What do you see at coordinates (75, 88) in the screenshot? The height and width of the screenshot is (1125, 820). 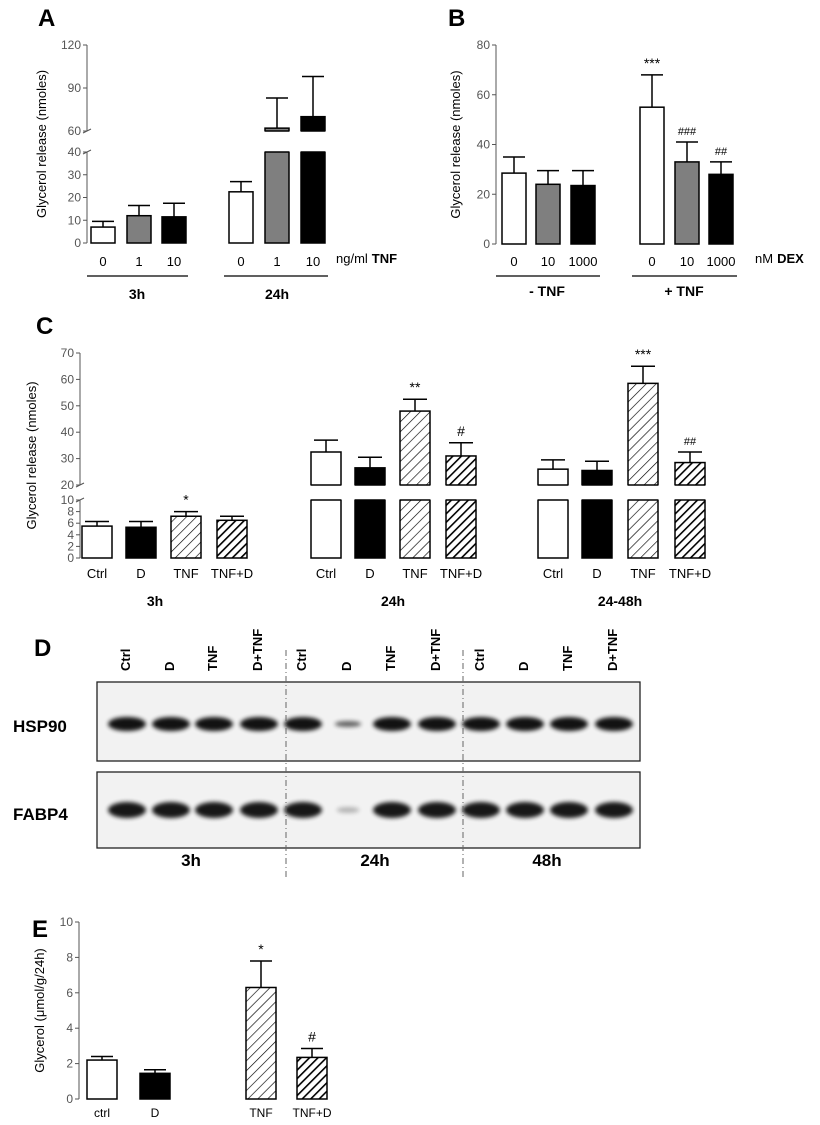 I see `y-tick-label: 90` at bounding box center [75, 88].